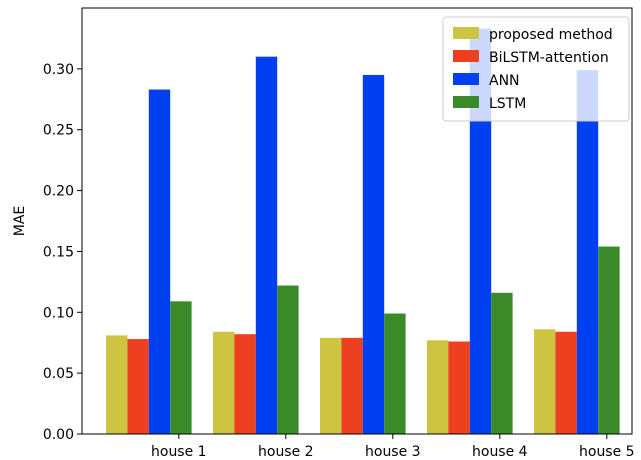 This screenshot has width=641, height=460. What do you see at coordinates (58, 435) in the screenshot?
I see `y-tick-label: 0.00` at bounding box center [58, 435].